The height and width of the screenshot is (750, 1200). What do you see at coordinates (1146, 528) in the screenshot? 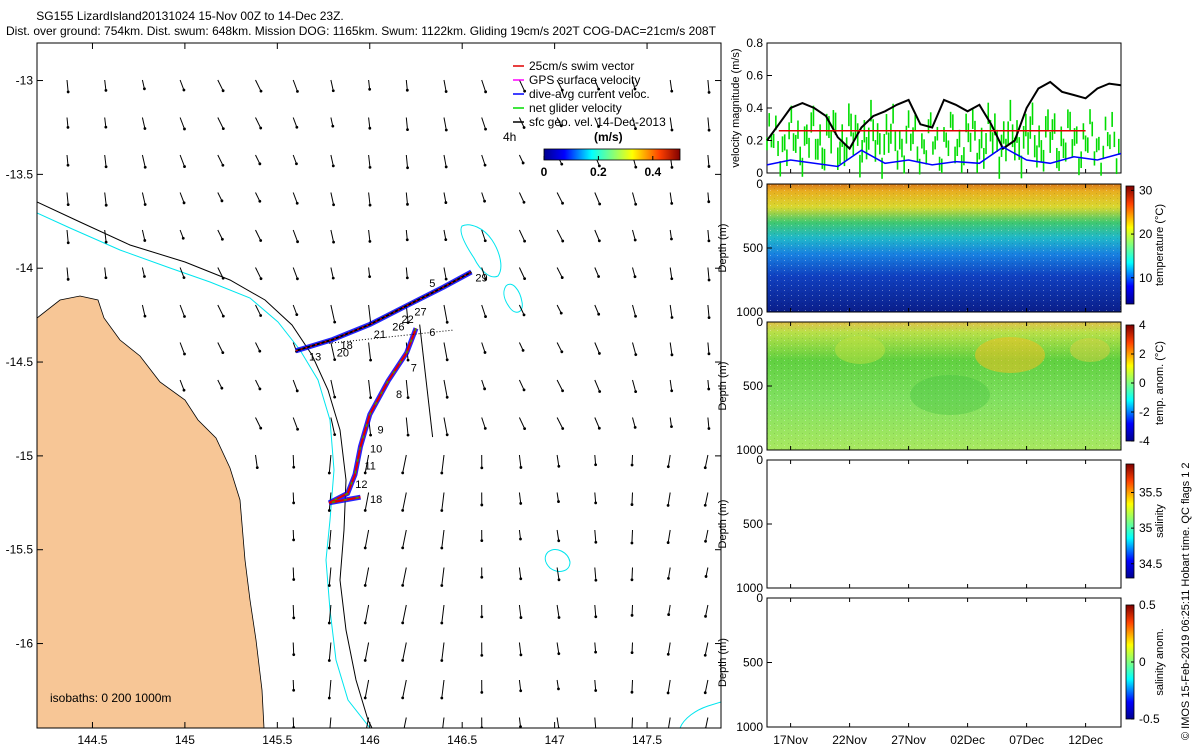
I see `colorbar-tick-label: 35` at bounding box center [1146, 528].